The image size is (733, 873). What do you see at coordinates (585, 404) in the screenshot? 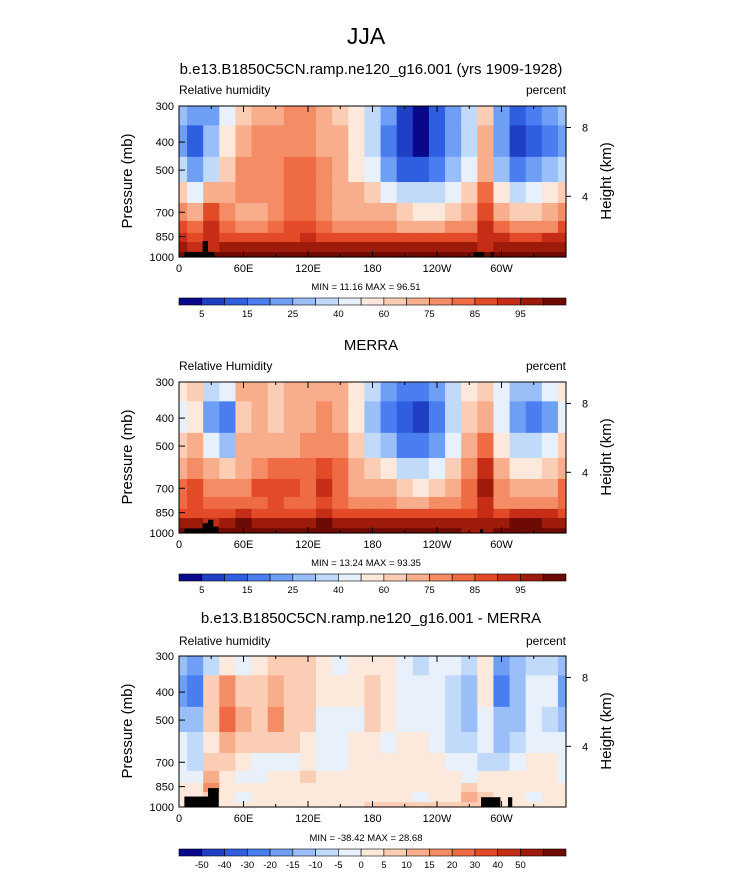
I see `height-tick-label: 8` at bounding box center [585, 404].